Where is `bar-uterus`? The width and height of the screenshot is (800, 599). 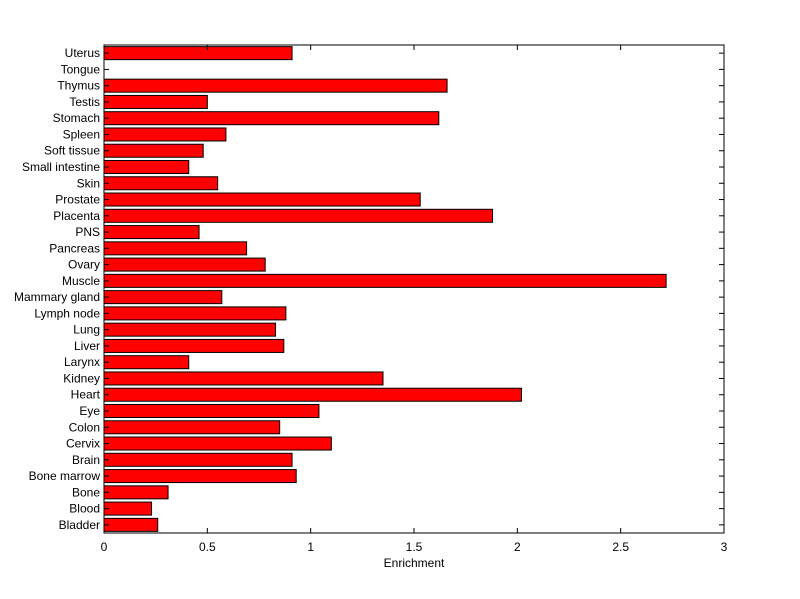 bar-uterus is located at coordinates (198, 53).